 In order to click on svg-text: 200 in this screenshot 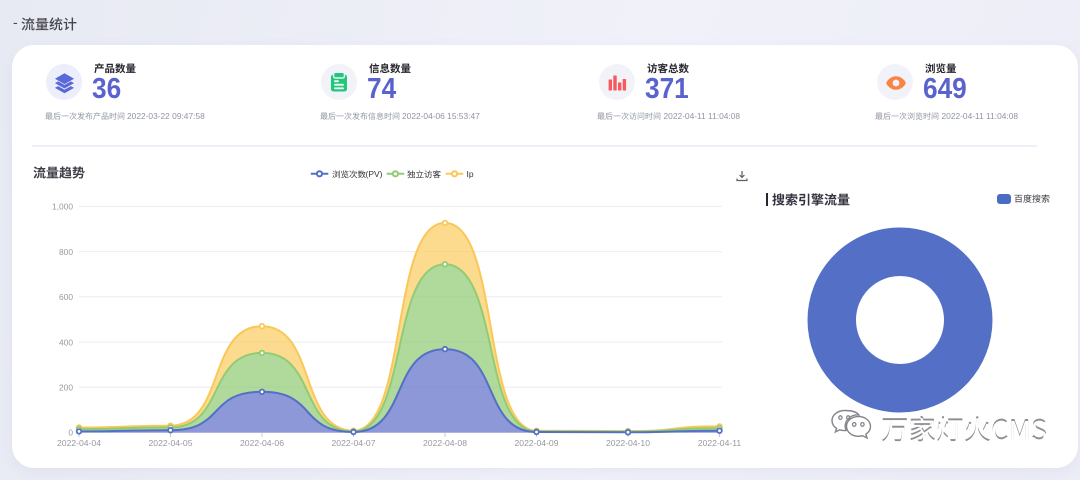, I will do `click(66, 388)`.